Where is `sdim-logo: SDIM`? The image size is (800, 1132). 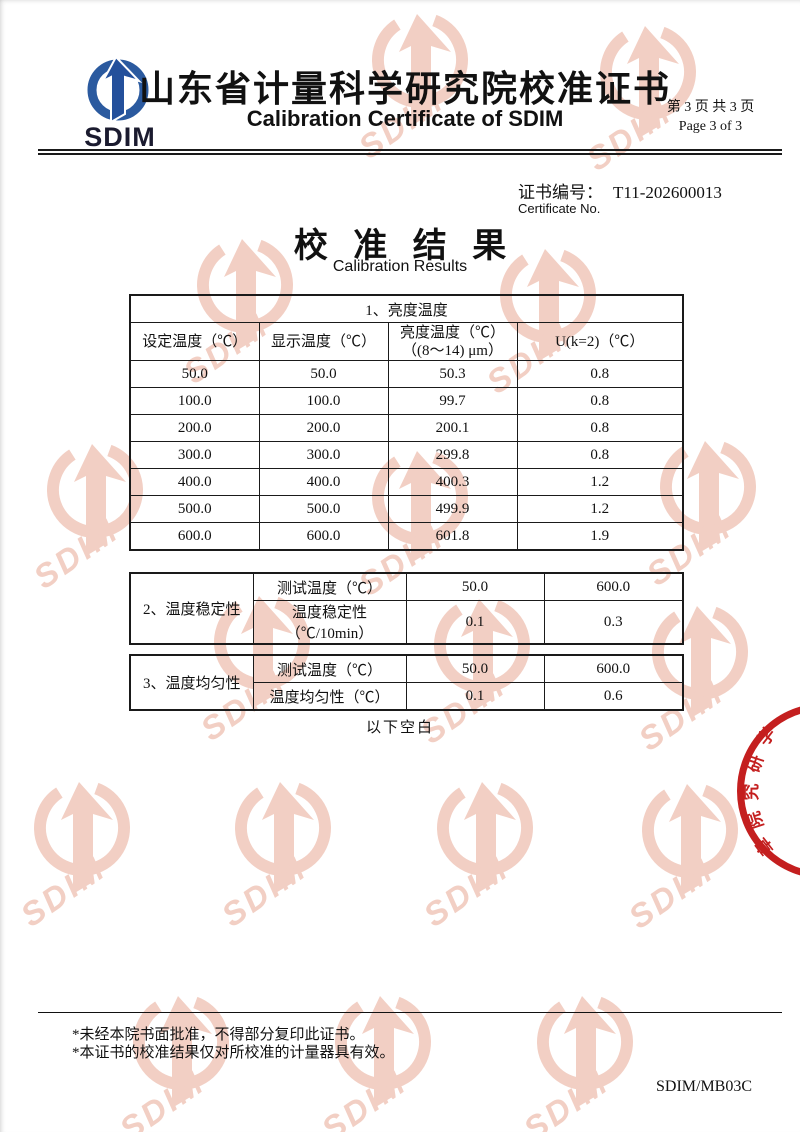
sdim-logo: SDIM is located at coordinates (120, 103).